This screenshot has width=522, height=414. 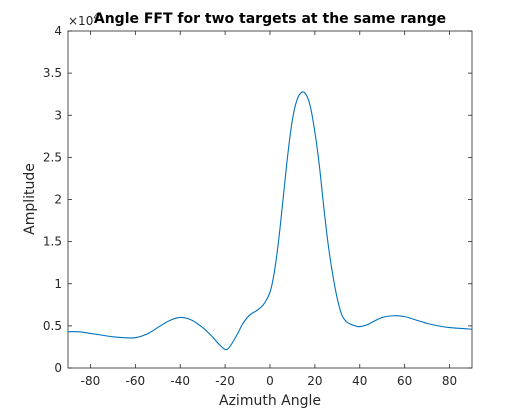 What do you see at coordinates (52, 242) in the screenshot?
I see `y-tick-label: 1.5` at bounding box center [52, 242].